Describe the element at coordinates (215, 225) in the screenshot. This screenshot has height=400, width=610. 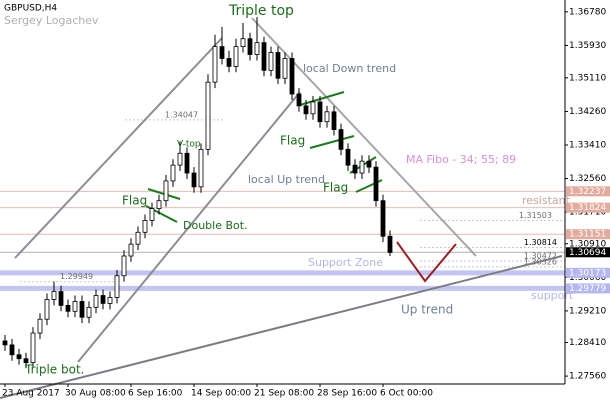
I see `annotation: Double Bot.` at that location.